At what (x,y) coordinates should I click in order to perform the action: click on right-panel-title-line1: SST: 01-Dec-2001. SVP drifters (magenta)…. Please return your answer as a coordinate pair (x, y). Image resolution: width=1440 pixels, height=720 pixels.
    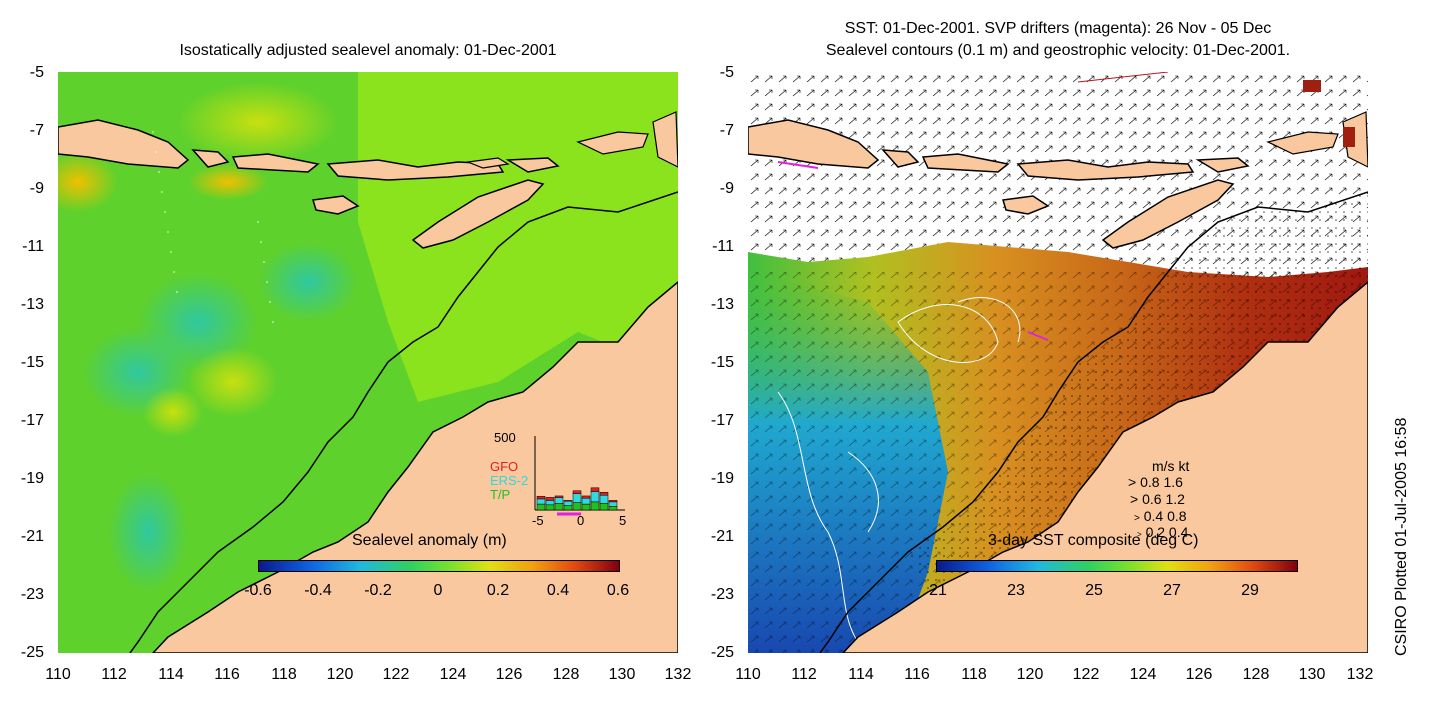
    Looking at the image, I should click on (1058, 28).